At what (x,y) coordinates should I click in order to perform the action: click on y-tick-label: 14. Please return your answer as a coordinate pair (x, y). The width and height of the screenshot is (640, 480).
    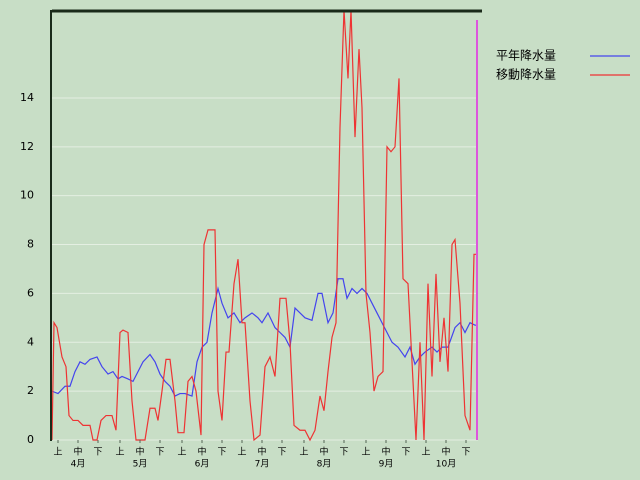
    Looking at the image, I should click on (27, 97).